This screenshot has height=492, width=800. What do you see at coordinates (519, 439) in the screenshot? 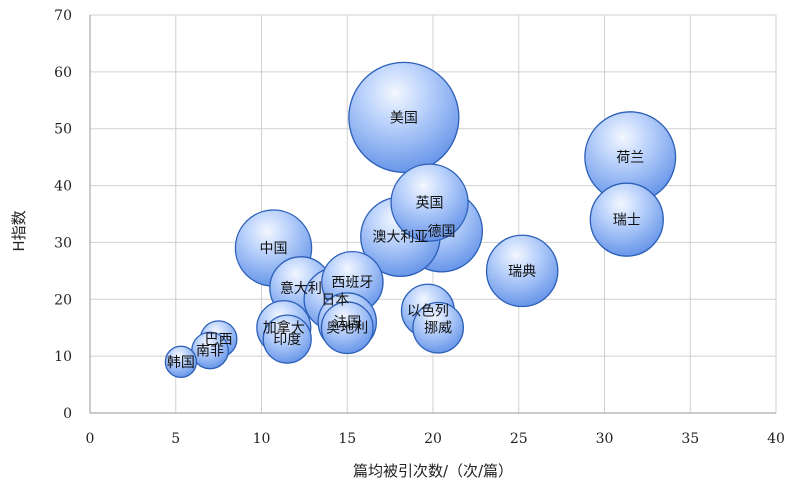
I see `x-tick-label: 25` at bounding box center [519, 439].